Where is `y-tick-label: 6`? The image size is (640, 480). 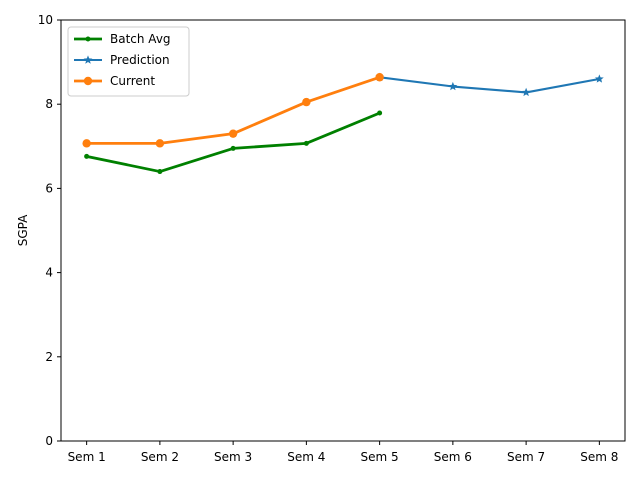 y-tick-label: 6 is located at coordinates (49, 188).